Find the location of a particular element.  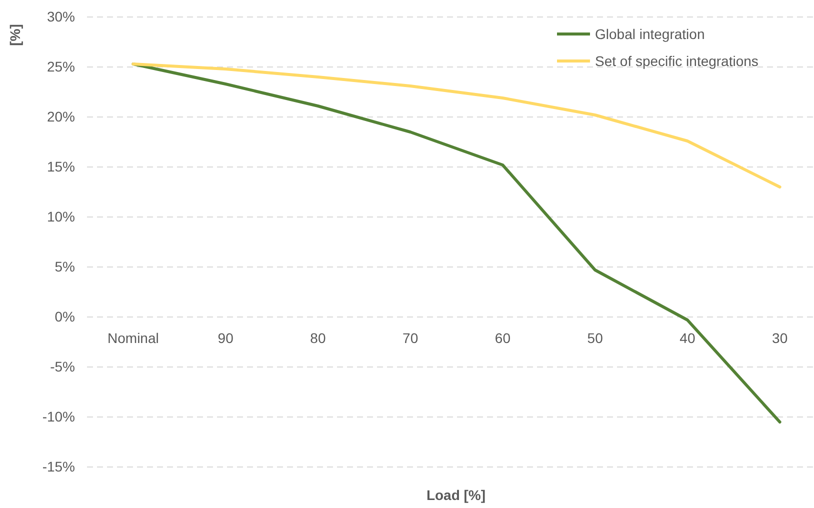

y-tick-label: -15% is located at coordinates (58, 466).